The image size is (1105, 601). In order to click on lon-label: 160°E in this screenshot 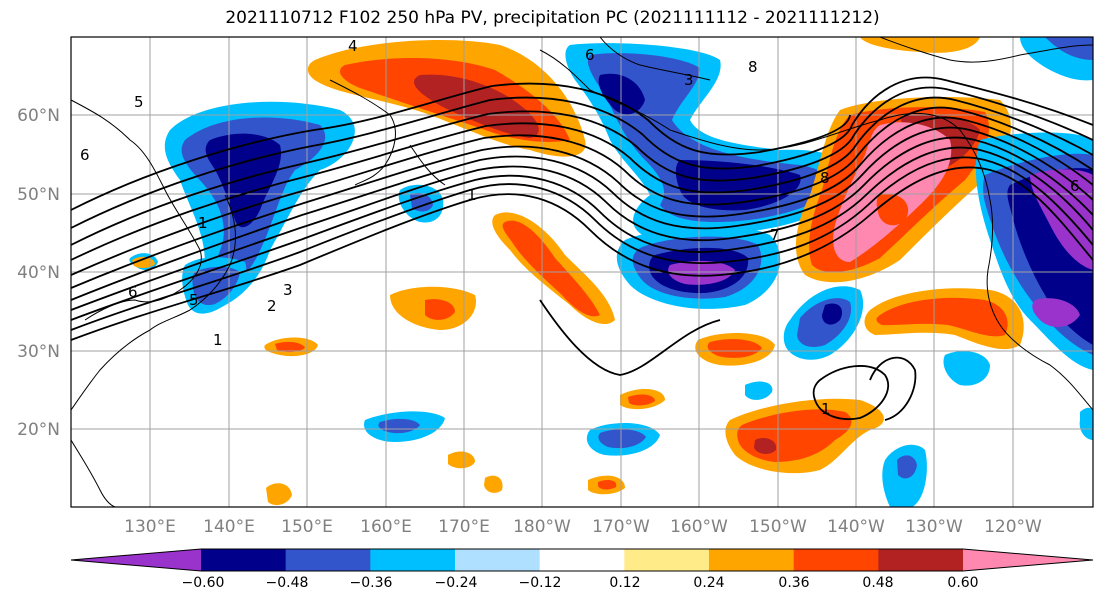, I will do `click(386, 527)`.